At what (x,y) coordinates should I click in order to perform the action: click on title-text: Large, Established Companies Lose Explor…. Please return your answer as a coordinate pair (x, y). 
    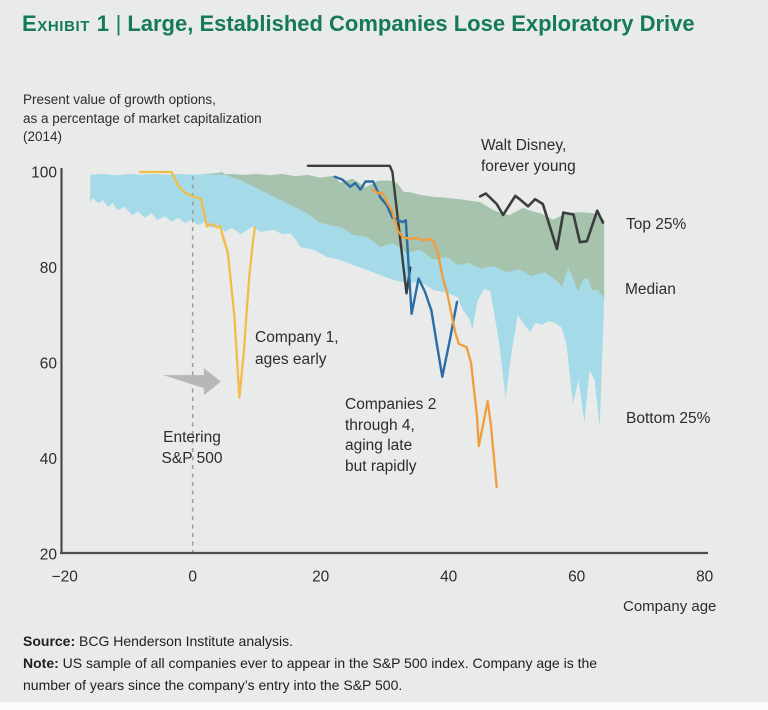
    Looking at the image, I should click on (411, 23).